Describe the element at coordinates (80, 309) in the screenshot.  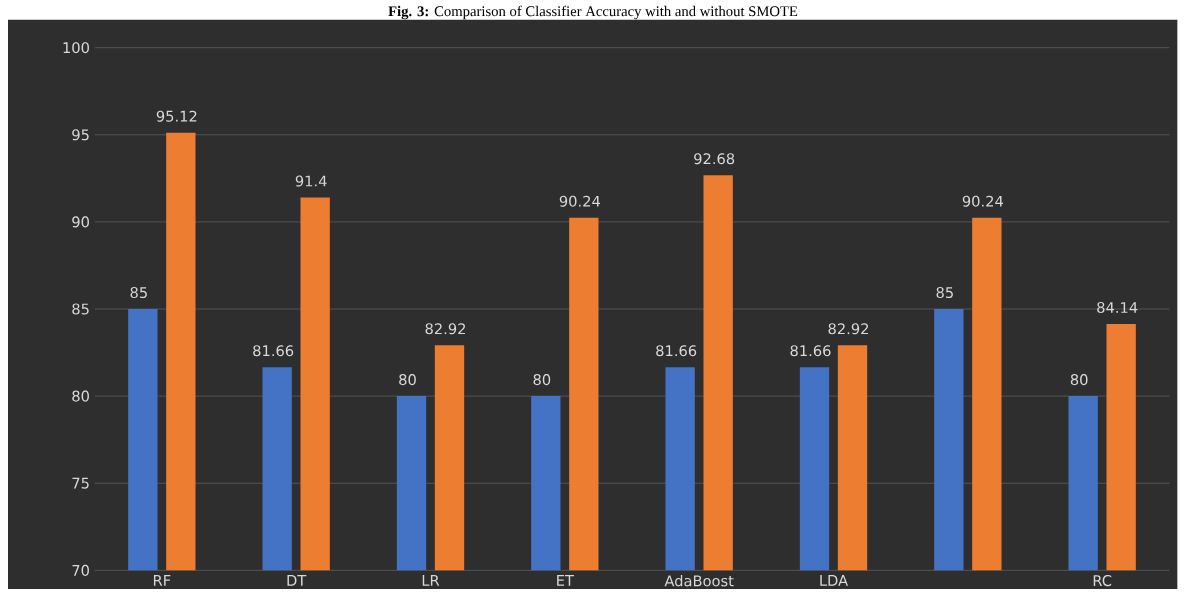
I see `y-tick-label: 85` at that location.